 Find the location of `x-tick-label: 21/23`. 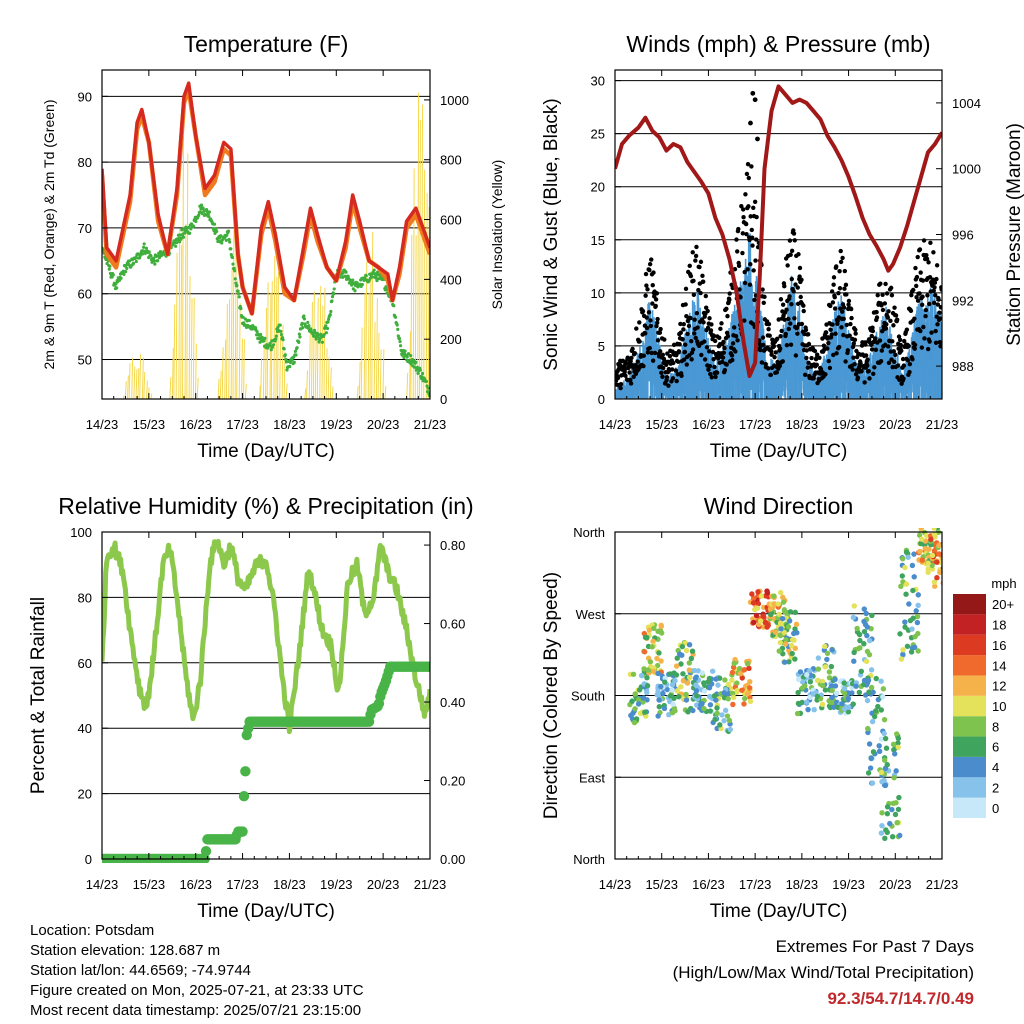

x-tick-label: 21/23 is located at coordinates (942, 424).